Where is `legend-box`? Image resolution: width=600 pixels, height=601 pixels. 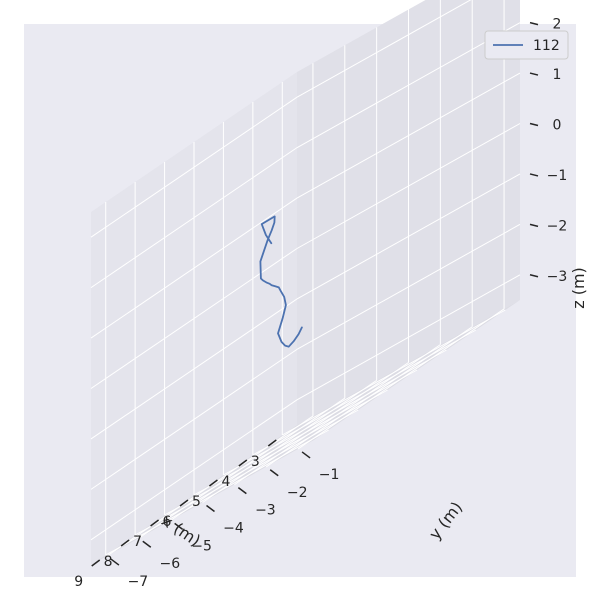 legend-box is located at coordinates (526, 45).